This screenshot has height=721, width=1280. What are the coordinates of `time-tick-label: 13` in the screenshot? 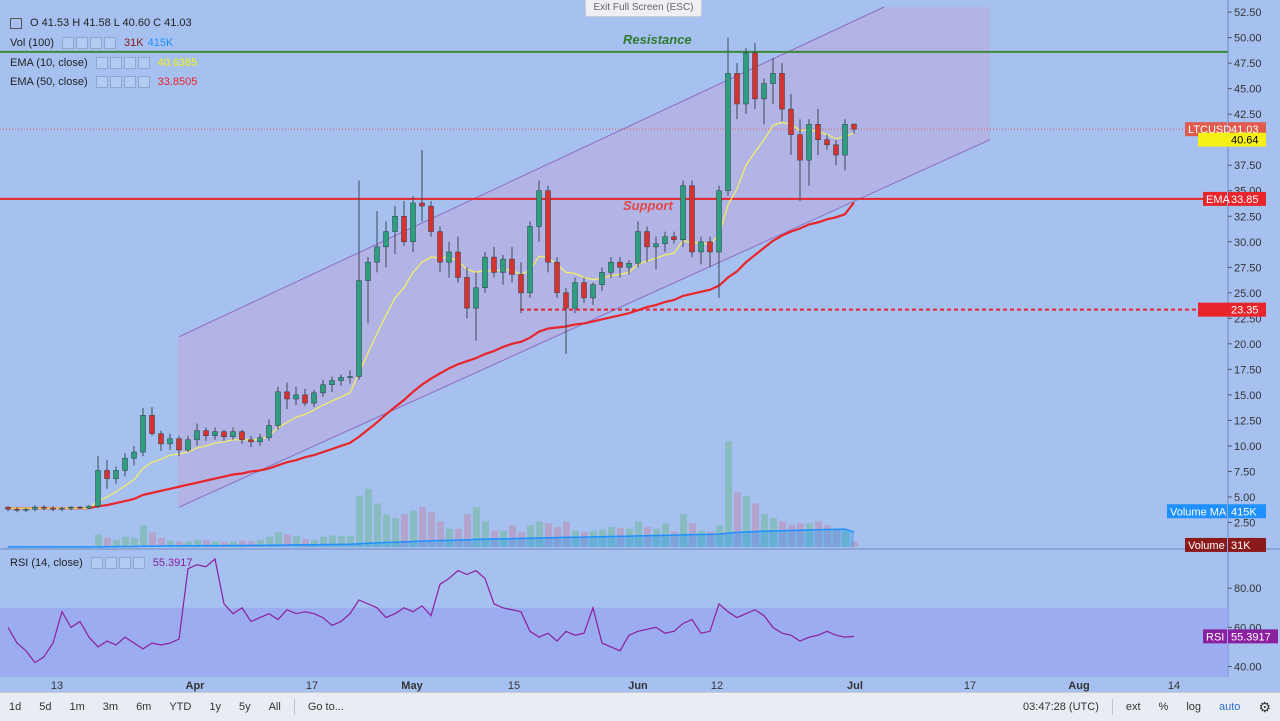 It's located at (57, 686).